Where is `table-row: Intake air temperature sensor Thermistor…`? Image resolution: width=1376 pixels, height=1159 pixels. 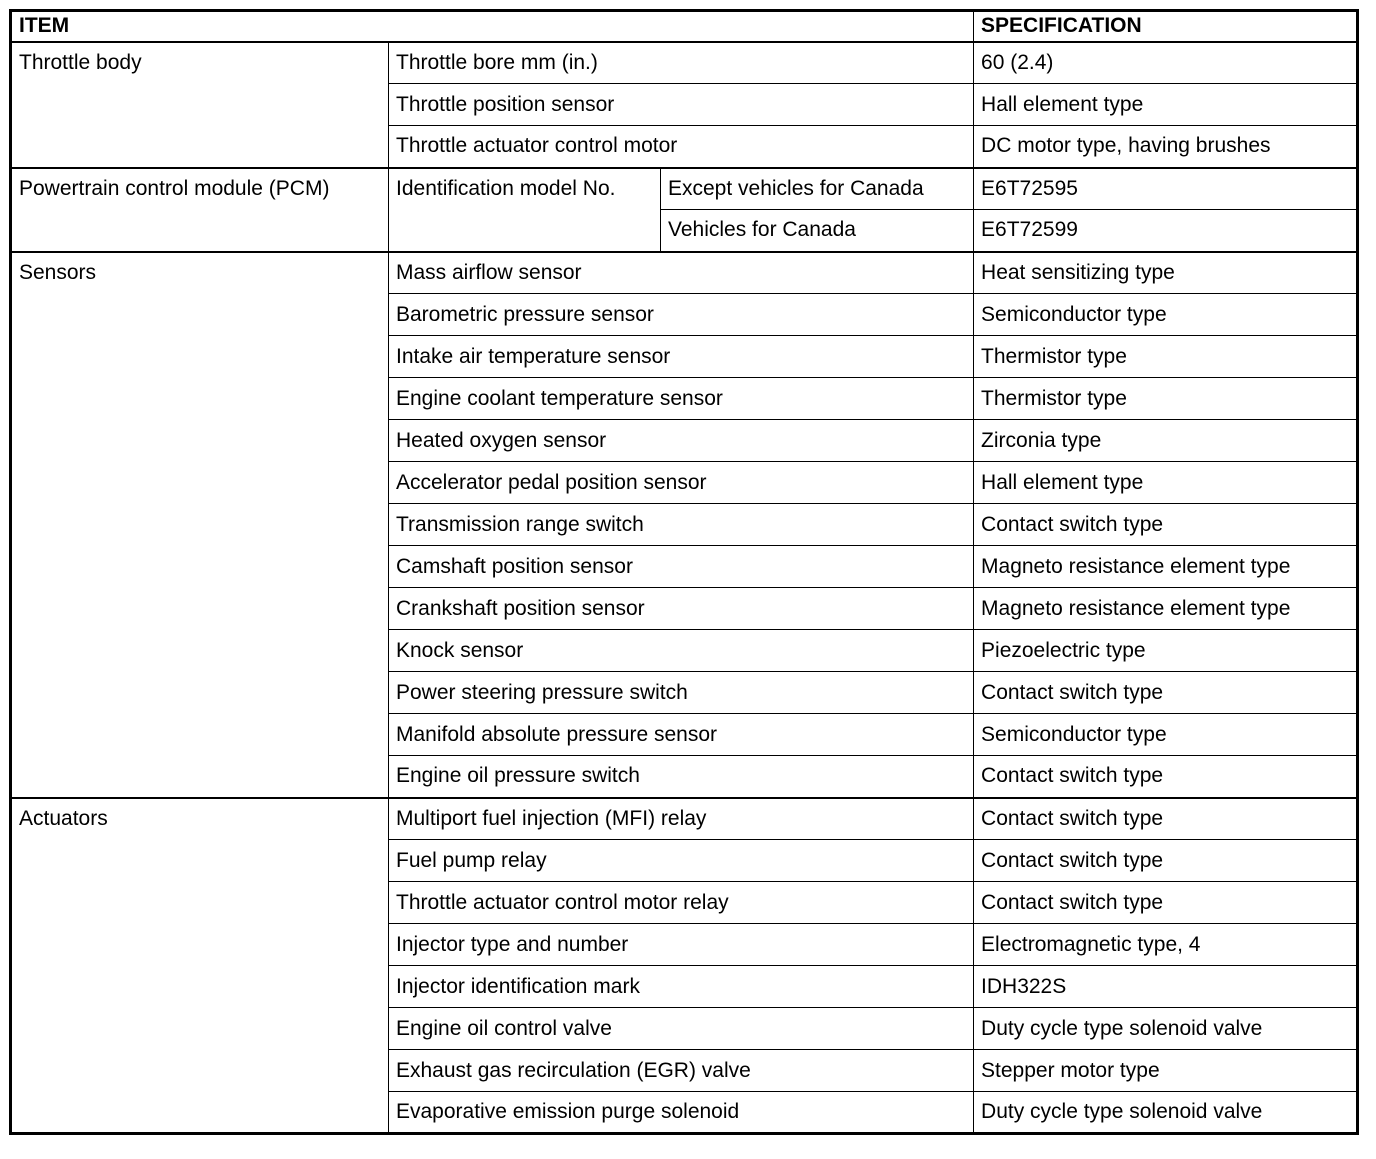
table-row: Intake air temperature sensor Thermistor… is located at coordinates (685, 356).